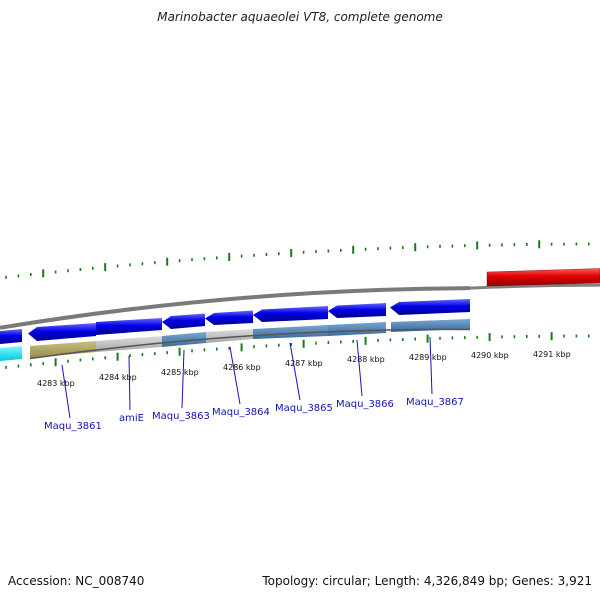 Image resolution: width=600 pixels, height=605 pixels. Describe the element at coordinates (76, 581) in the screenshot. I see `accession-text: Accession: NC_008740` at that location.